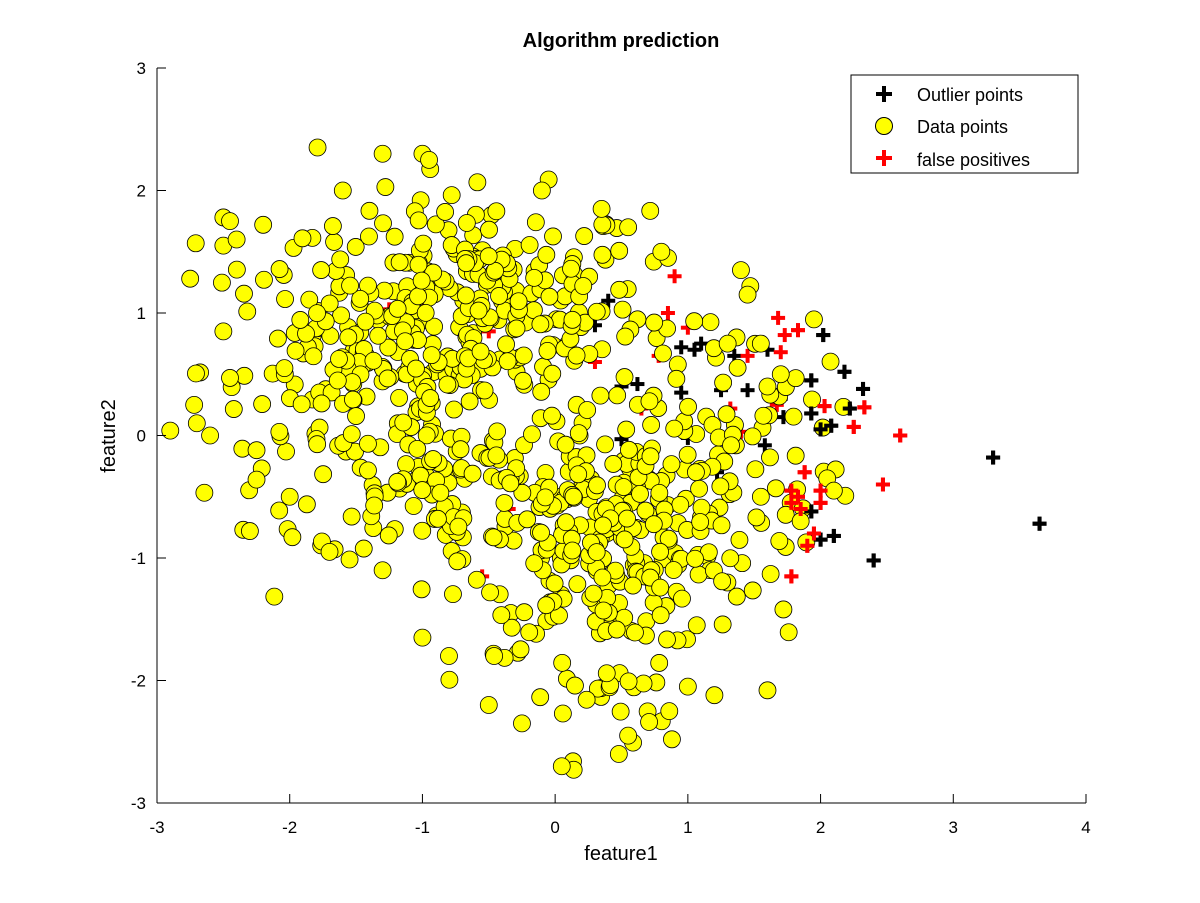 This screenshot has height=903, width=1200. Describe the element at coordinates (687, 827) in the screenshot. I see `x-tick-label: 1` at that location.